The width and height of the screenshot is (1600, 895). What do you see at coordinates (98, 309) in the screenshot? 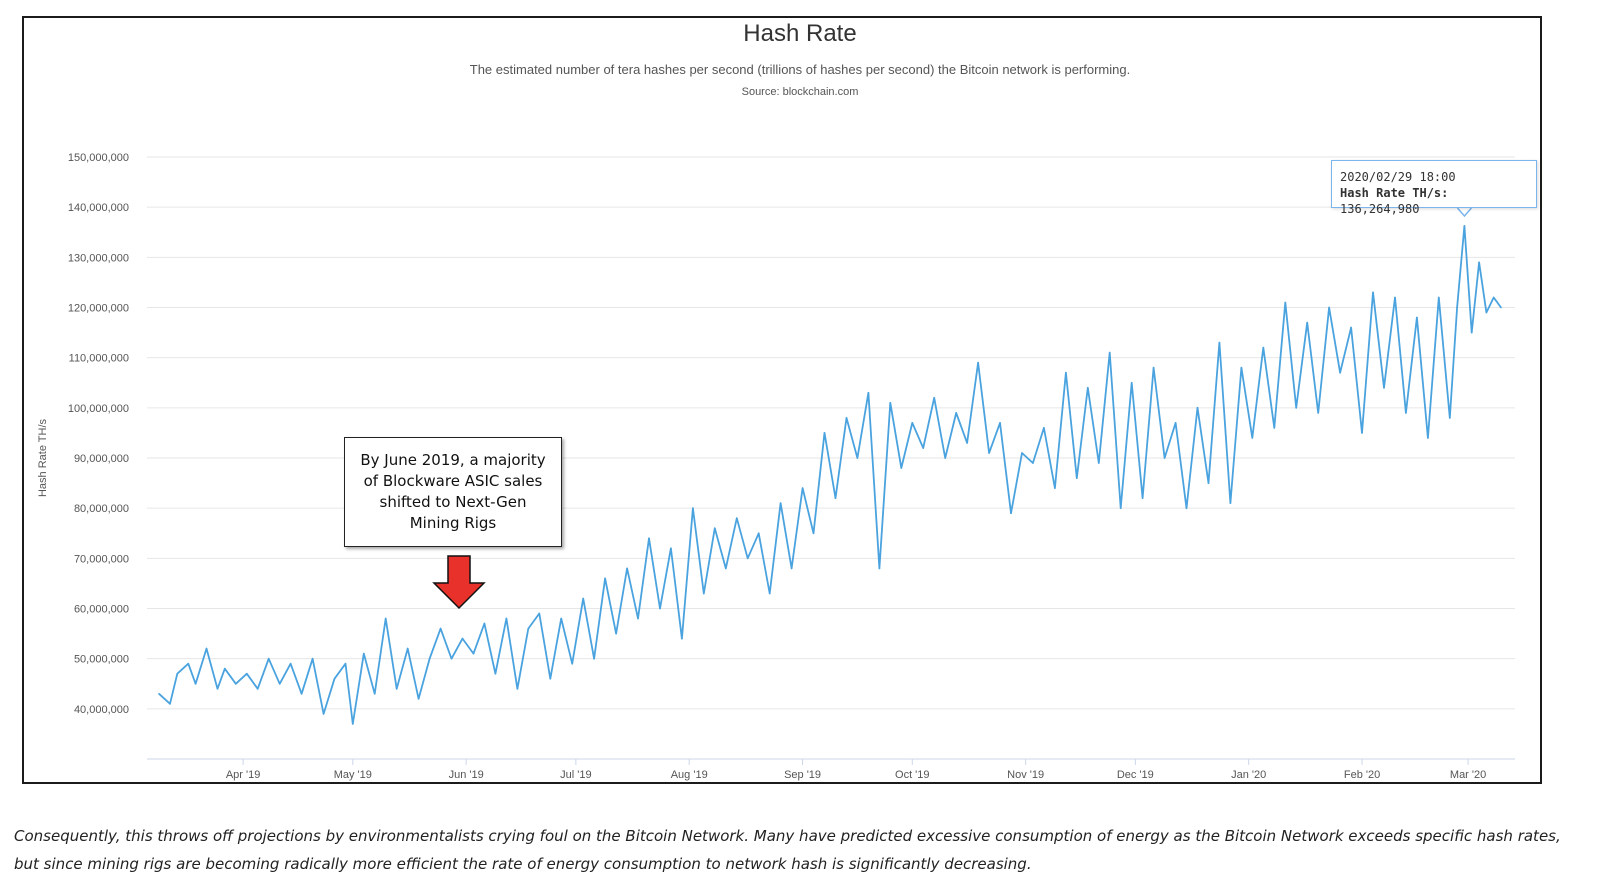
I see `y-tick-label: 120,000,000` at bounding box center [98, 309].